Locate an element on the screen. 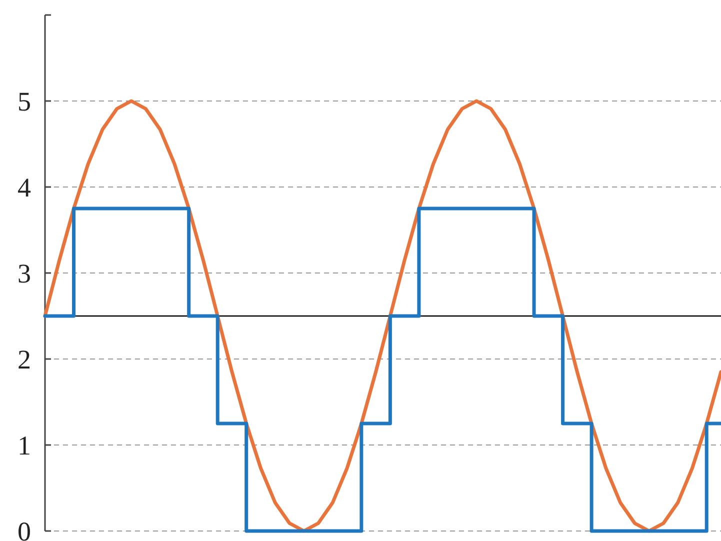 The height and width of the screenshot is (541, 721). y-tick-label: 3 is located at coordinates (24, 273).